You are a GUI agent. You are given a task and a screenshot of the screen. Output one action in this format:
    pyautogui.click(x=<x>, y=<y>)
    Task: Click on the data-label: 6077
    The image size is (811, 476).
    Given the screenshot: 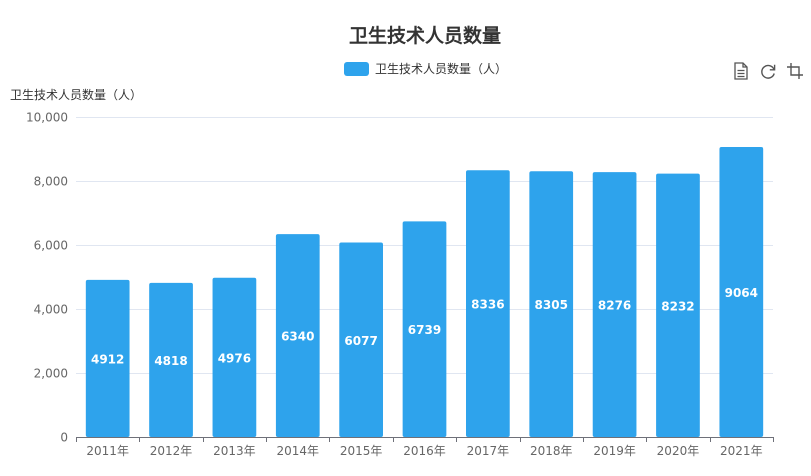 What is the action you would take?
    pyautogui.click(x=360, y=341)
    